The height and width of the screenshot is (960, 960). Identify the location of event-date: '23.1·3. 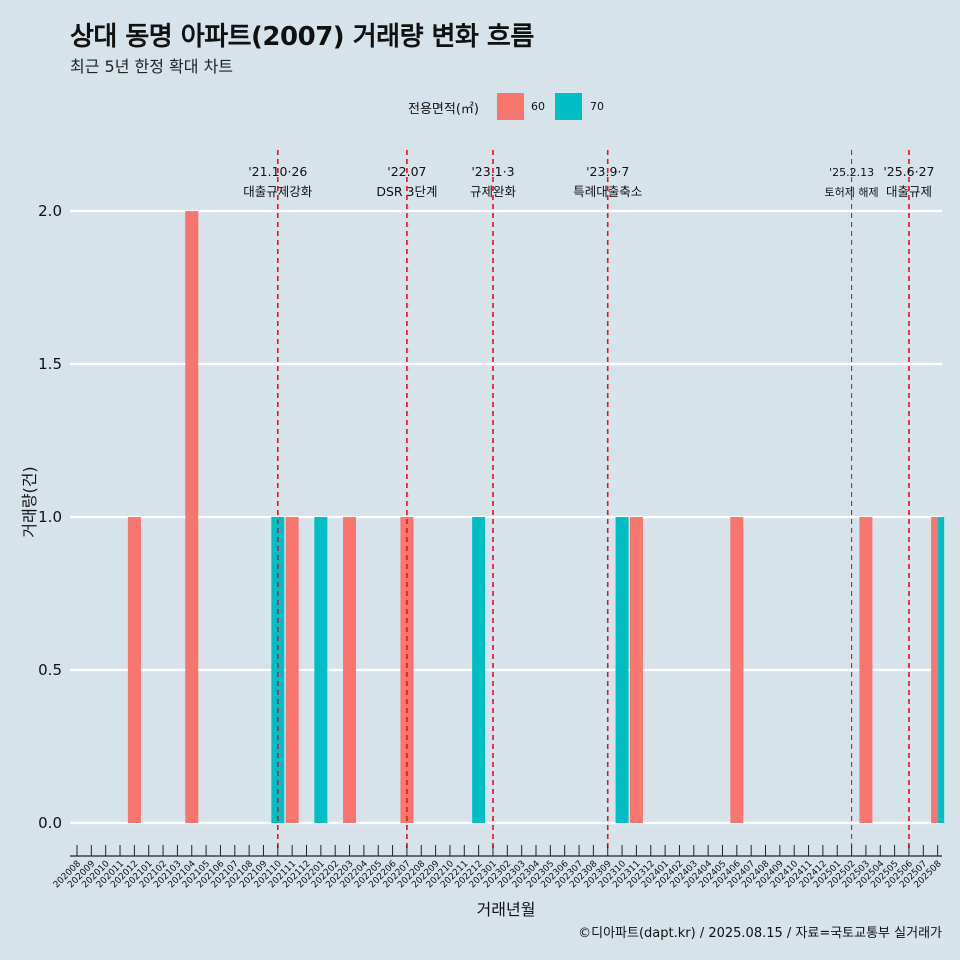
(492, 171).